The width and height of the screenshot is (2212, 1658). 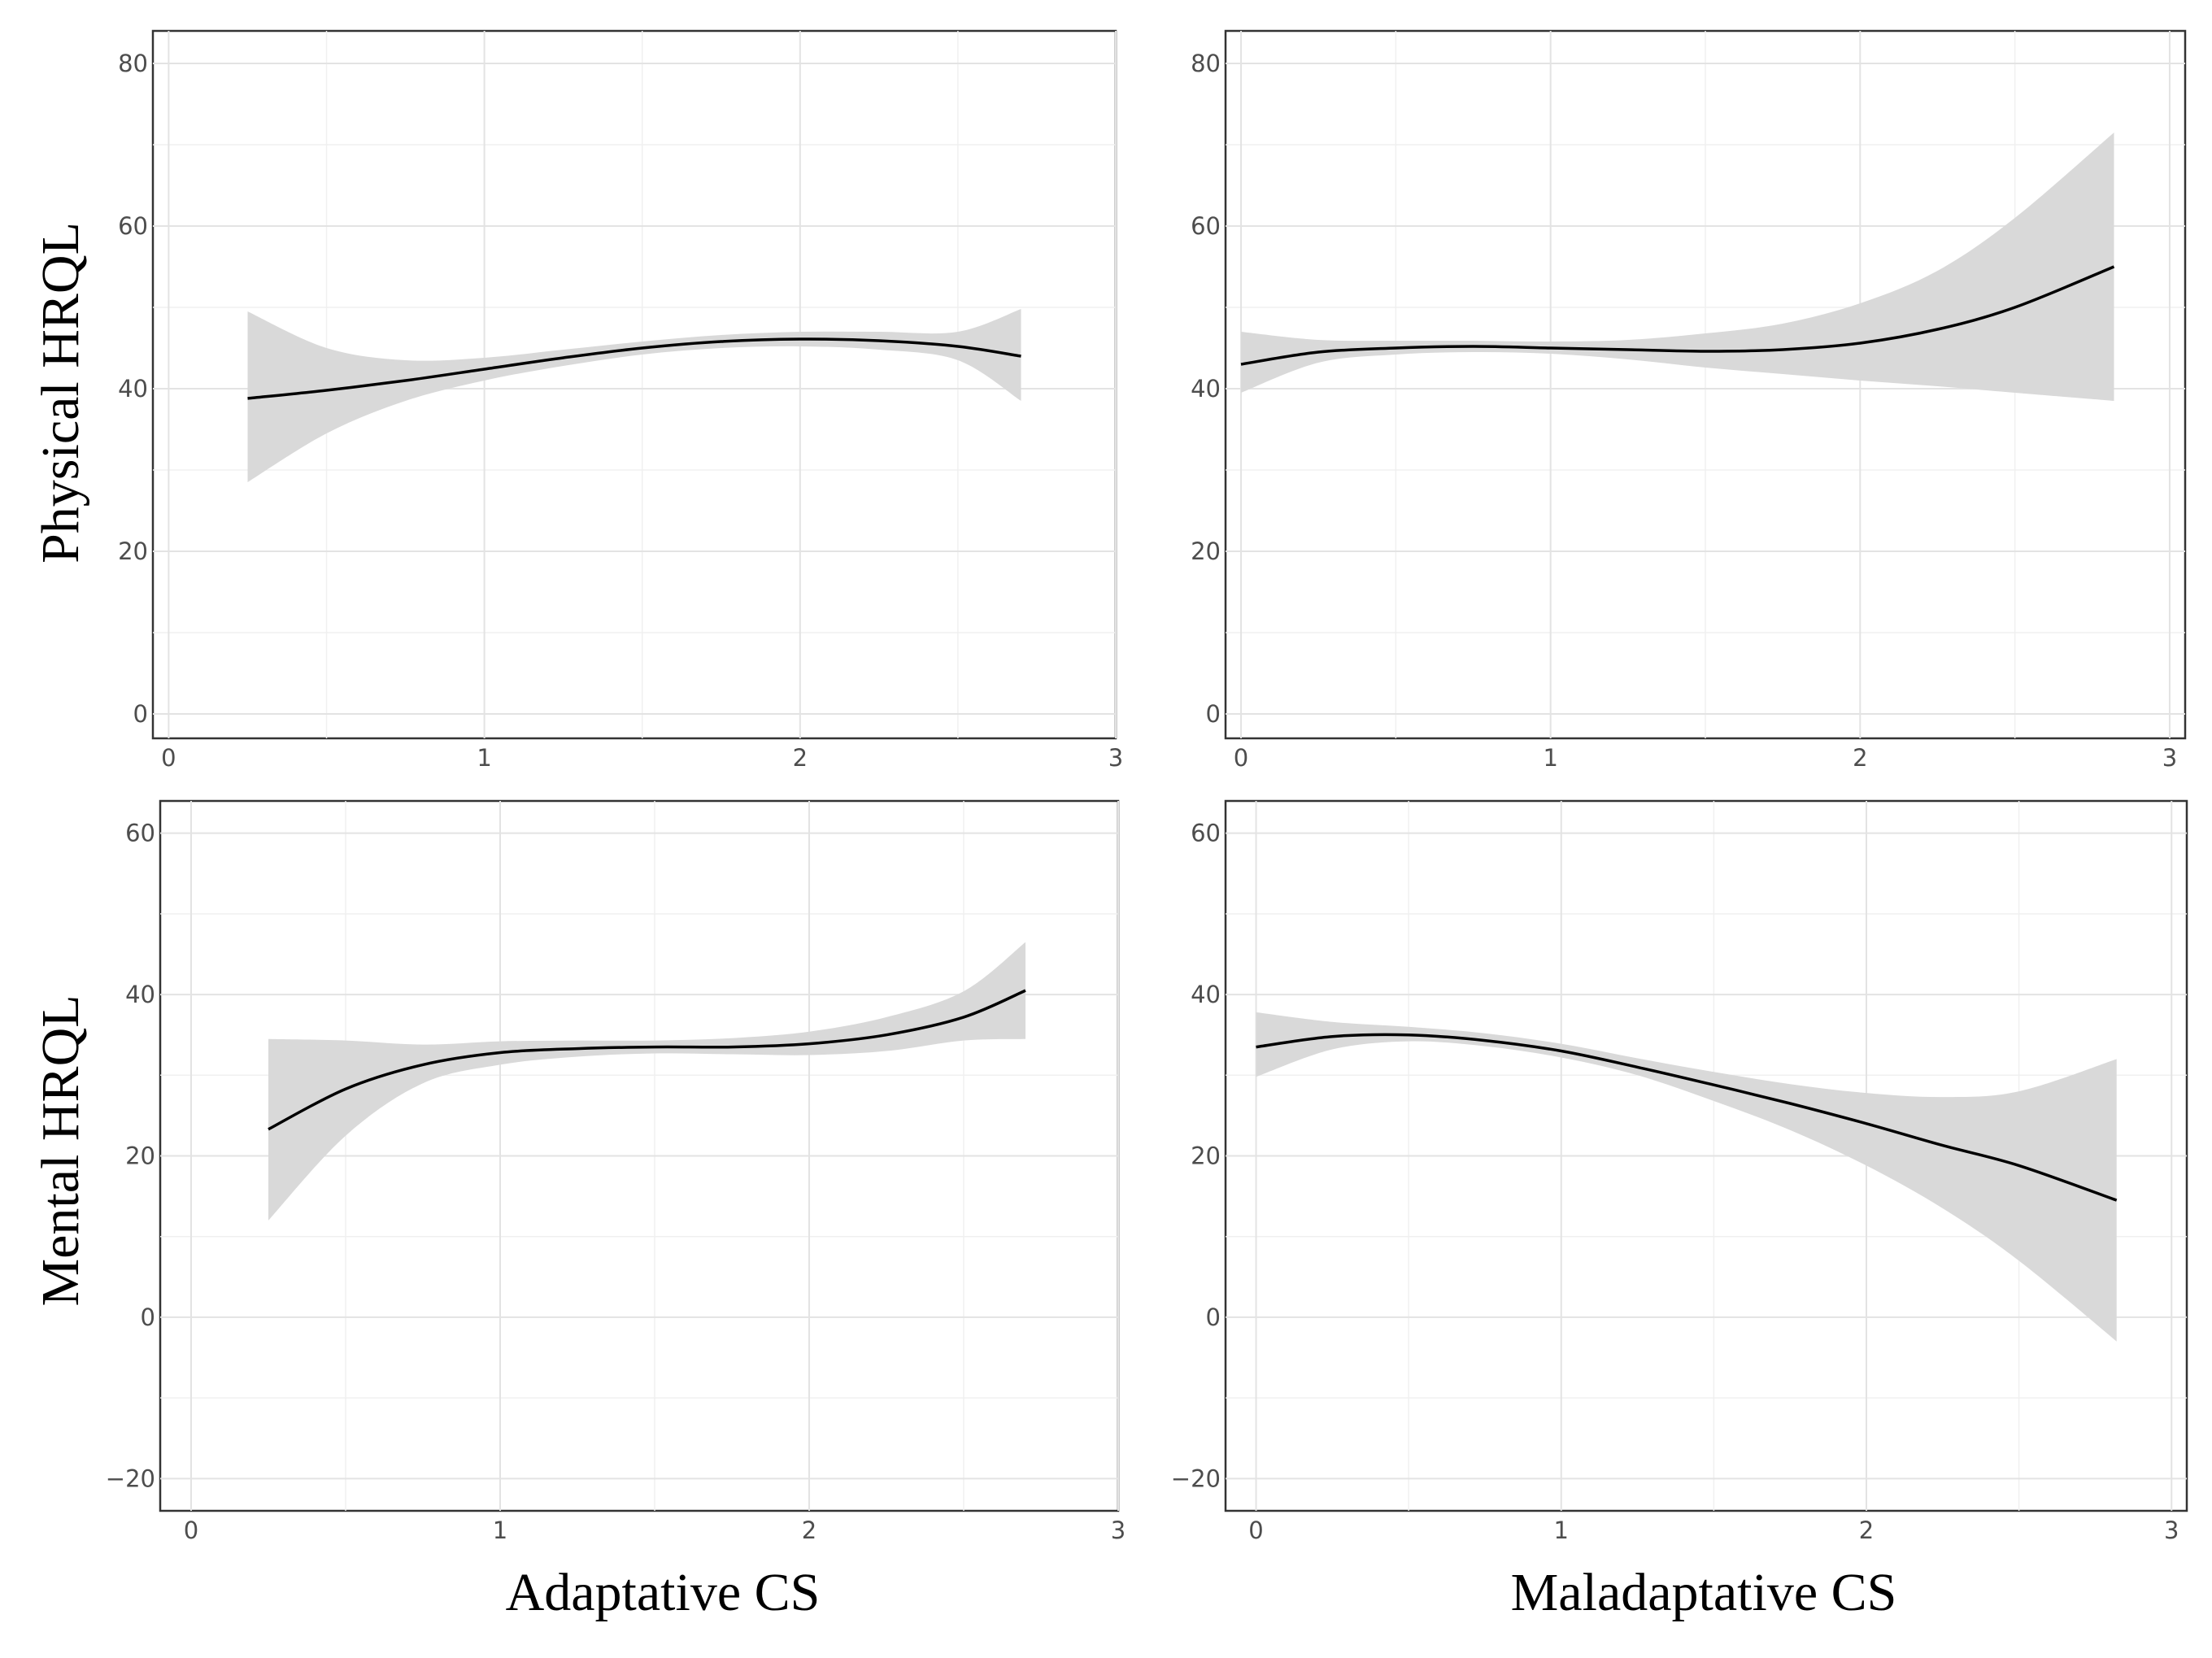 What do you see at coordinates (60, 1150) in the screenshot?
I see `row-label-mental: Mental HRQL` at bounding box center [60, 1150].